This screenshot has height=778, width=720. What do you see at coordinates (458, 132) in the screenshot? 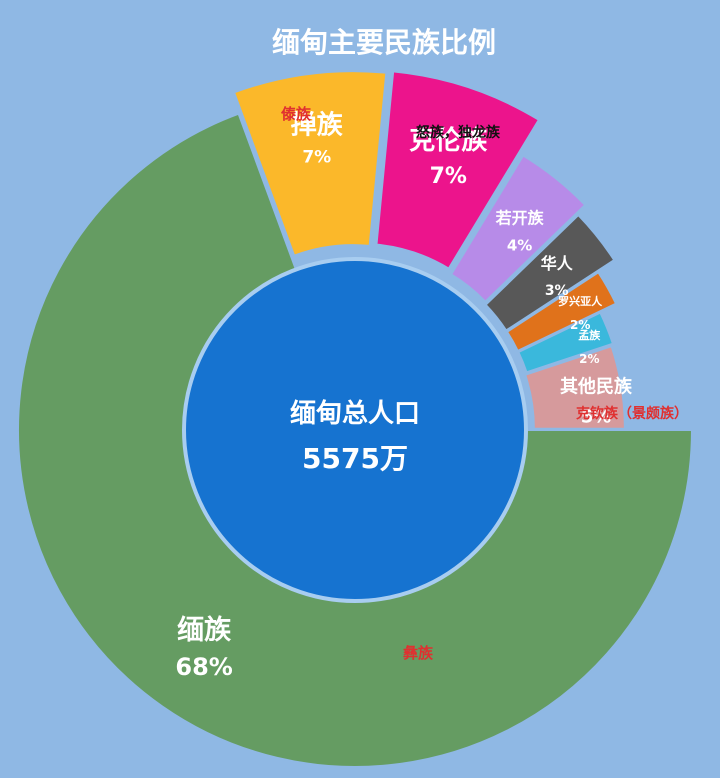
I see `slice-note-annotation: 怒族，独龙族` at bounding box center [458, 132].